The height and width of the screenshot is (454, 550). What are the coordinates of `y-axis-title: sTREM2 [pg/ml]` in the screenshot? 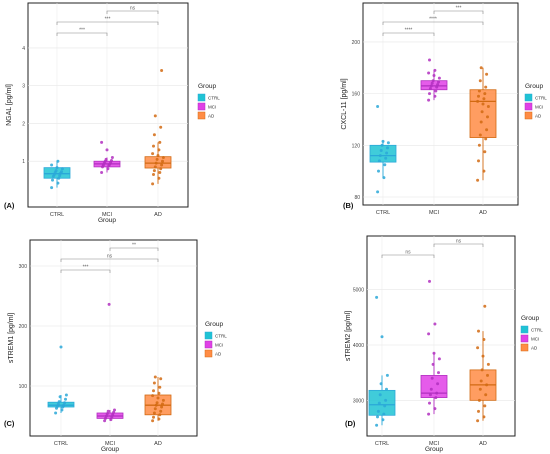 It's located at (348, 336).